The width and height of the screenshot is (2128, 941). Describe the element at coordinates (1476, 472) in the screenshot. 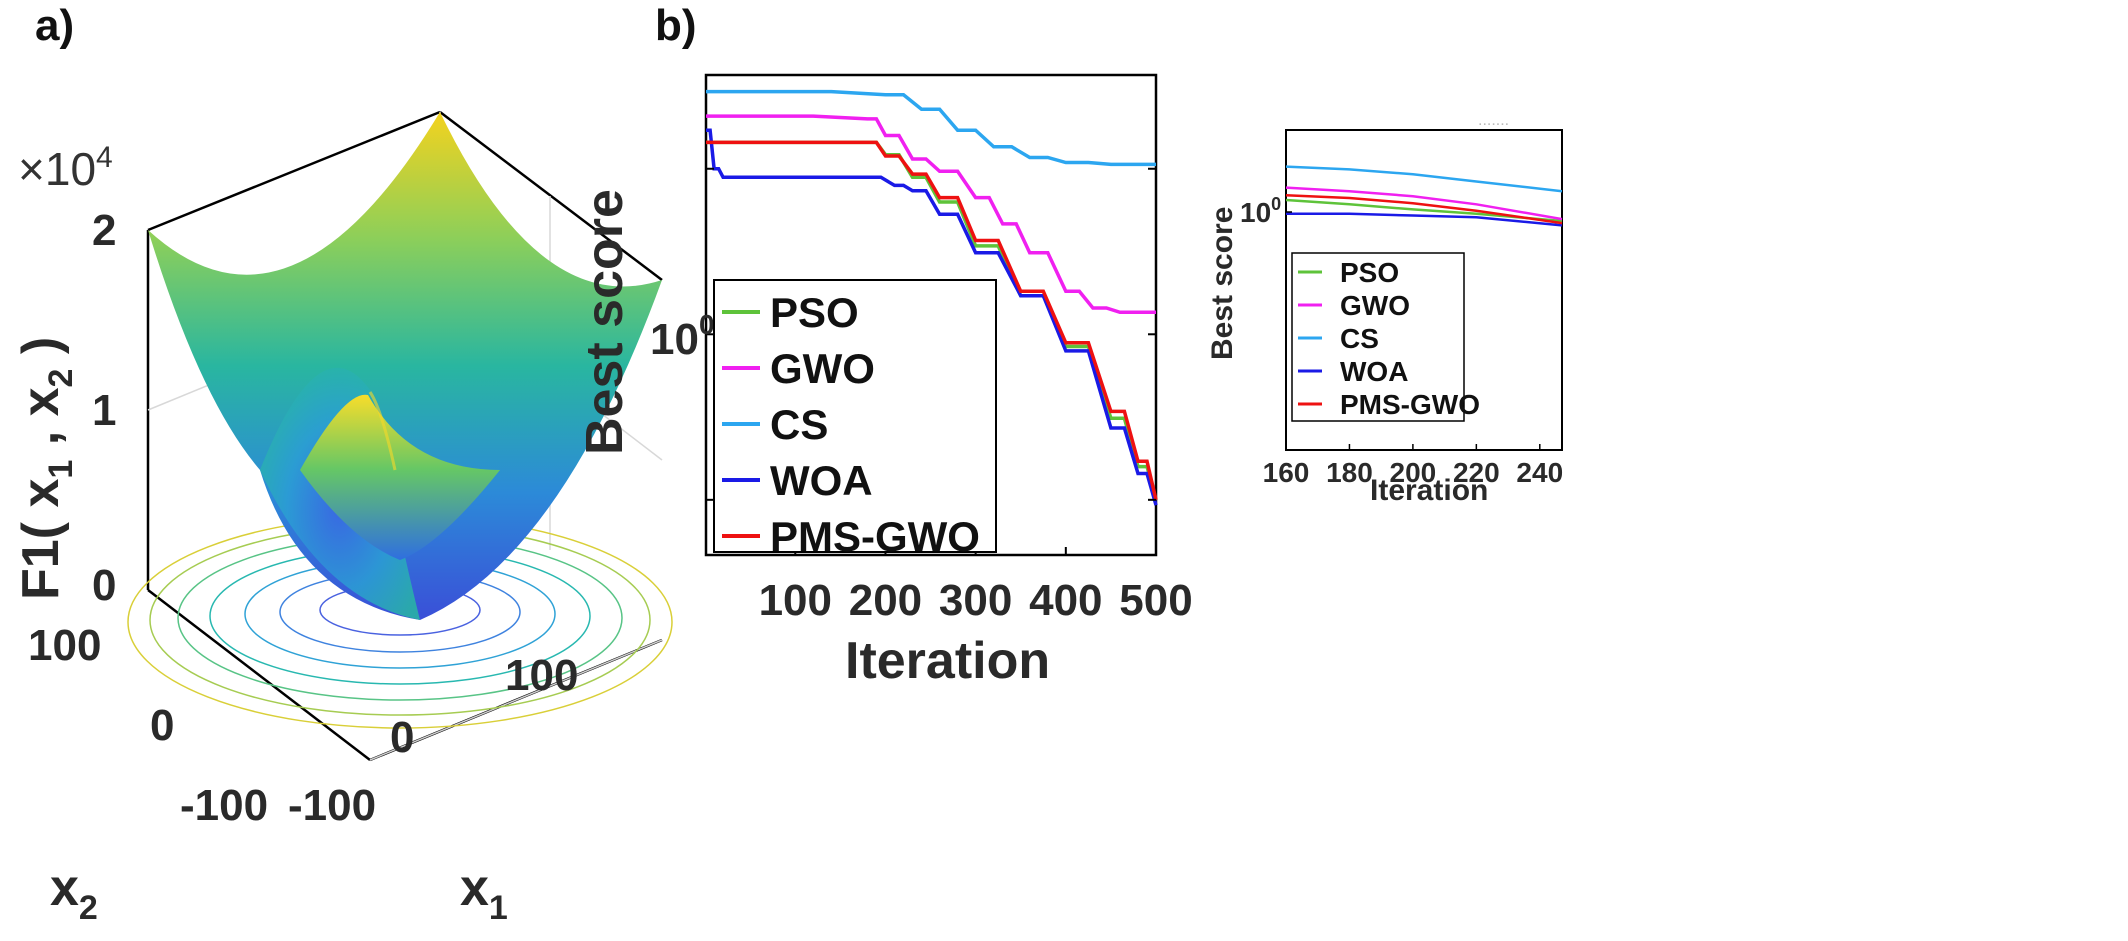

I see `zoom-x-tick-label: 220` at that location.